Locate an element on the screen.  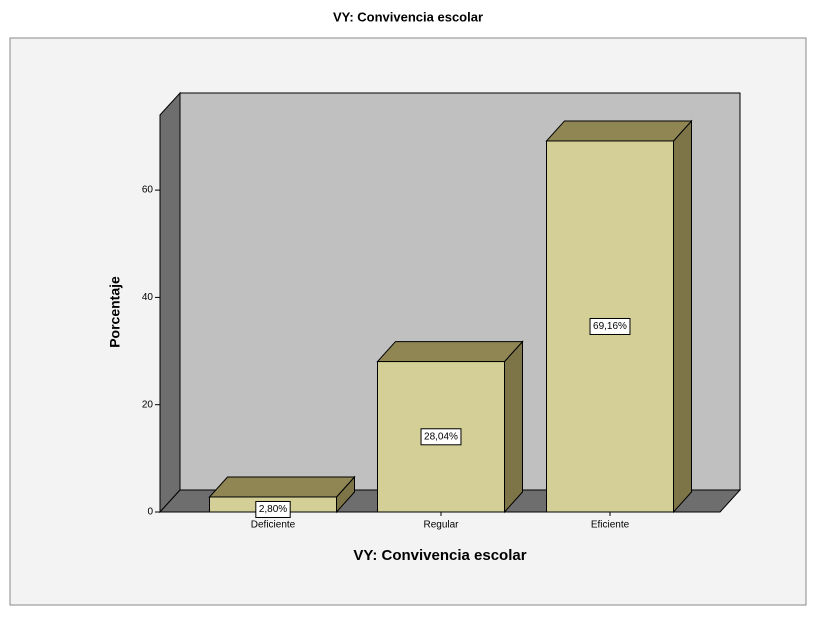
value-label: 2,80% is located at coordinates (273, 509).